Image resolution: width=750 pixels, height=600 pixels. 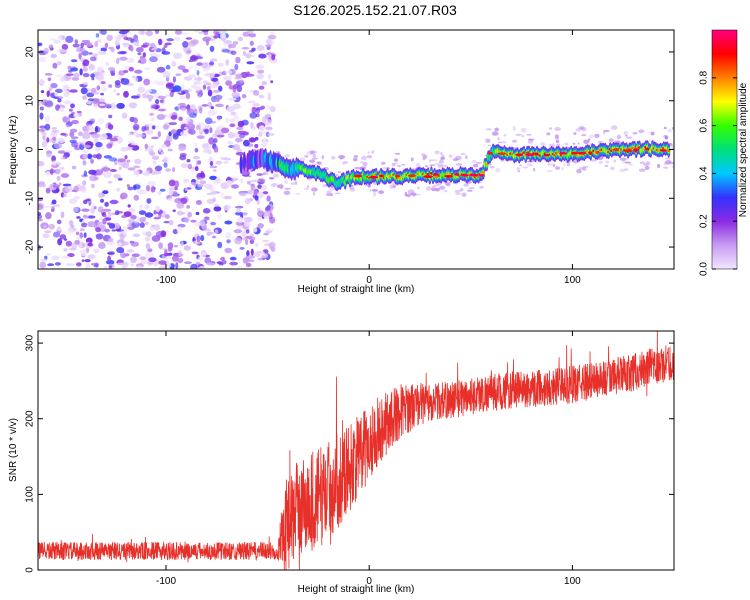 I want to click on ridge-segment, so click(x=241, y=164).